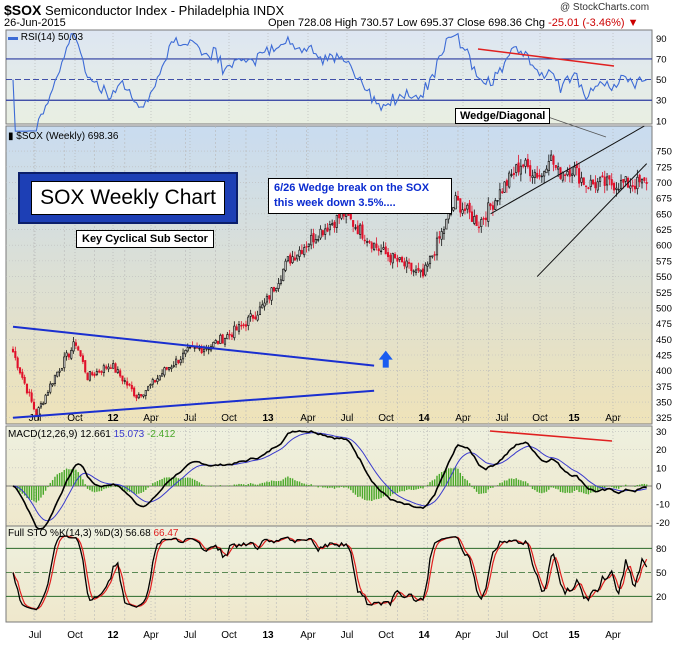 This screenshot has height=646, width=679. What do you see at coordinates (424, 635) in the screenshot?
I see `x-tick-label: 14` at bounding box center [424, 635].